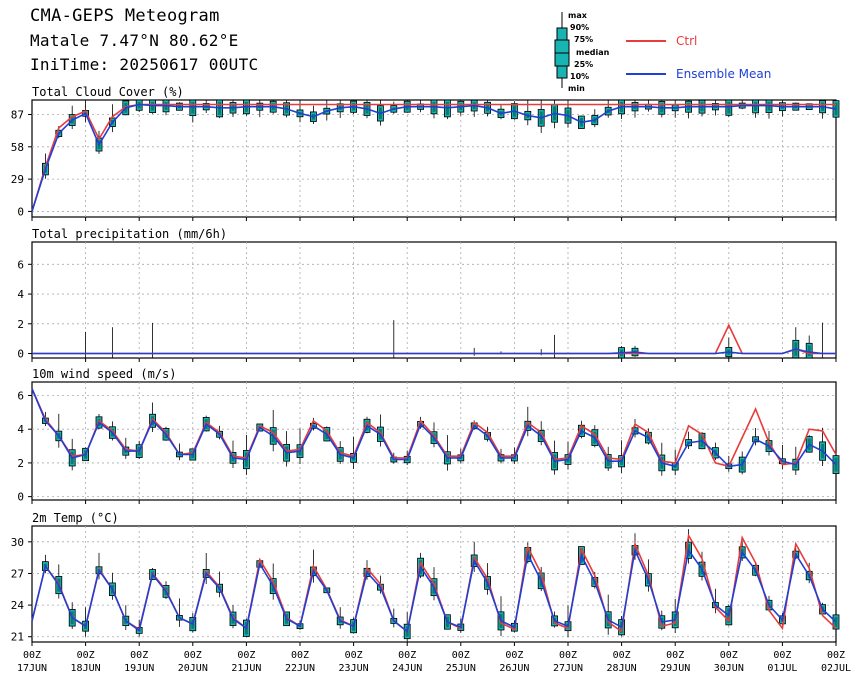  I want to click on legend-ctrl-label: Ctrl, so click(686, 41).